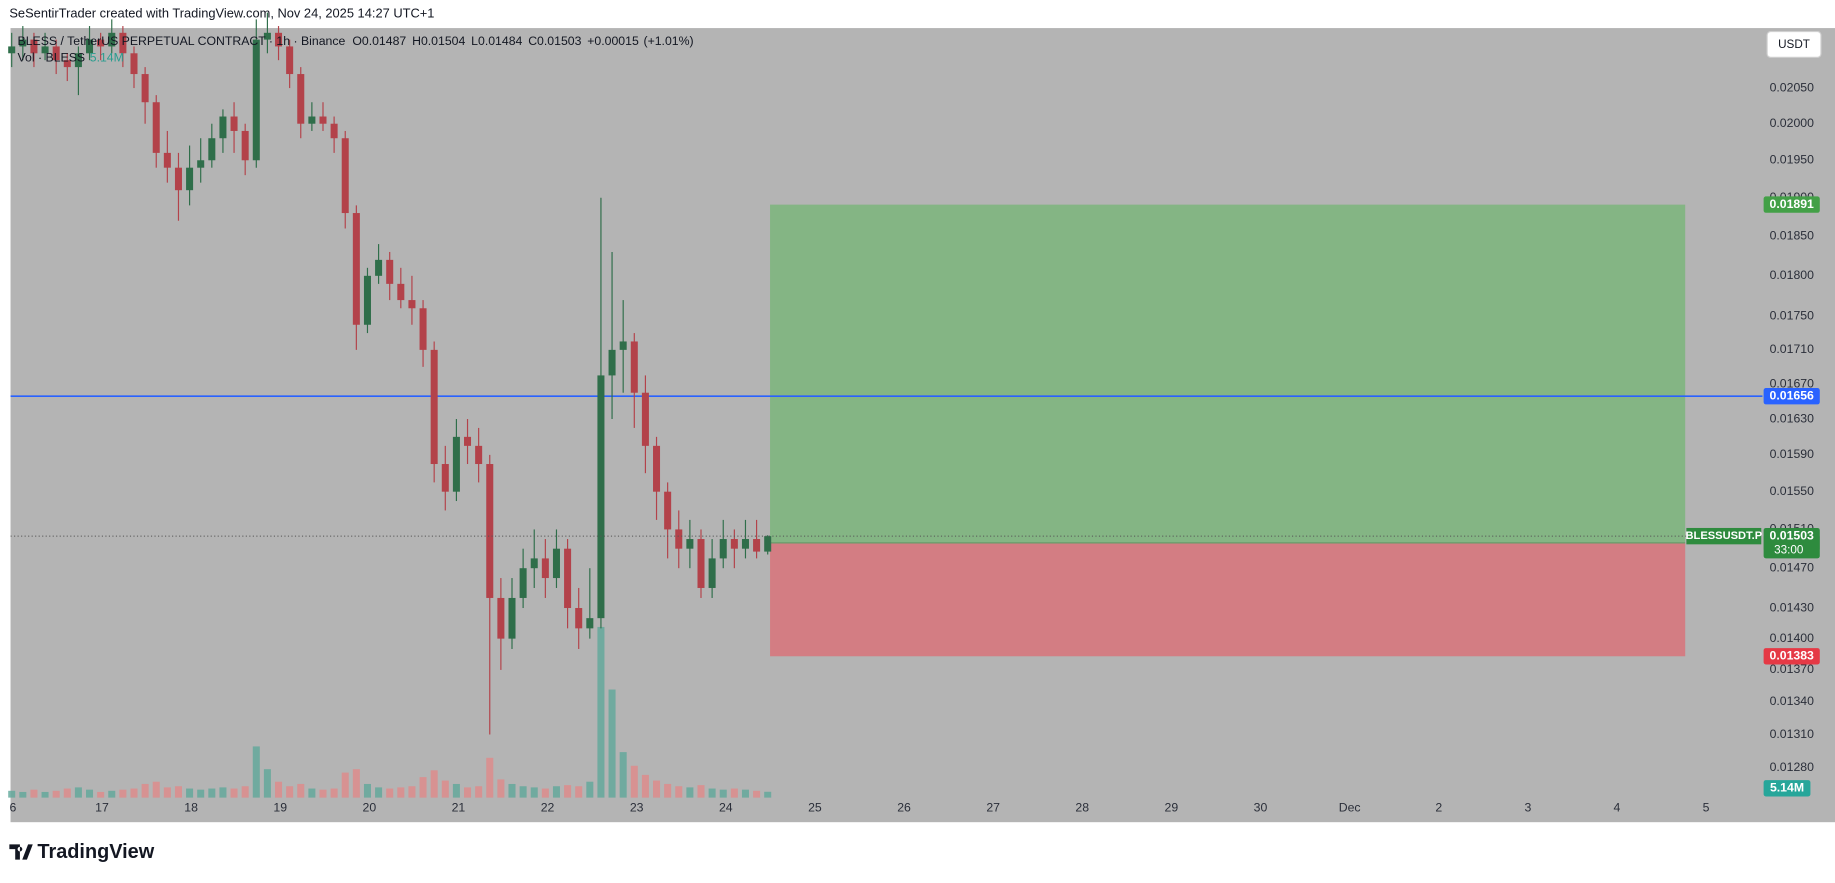 The height and width of the screenshot is (883, 1835). I want to click on stop-label-box, so click(1791, 656).